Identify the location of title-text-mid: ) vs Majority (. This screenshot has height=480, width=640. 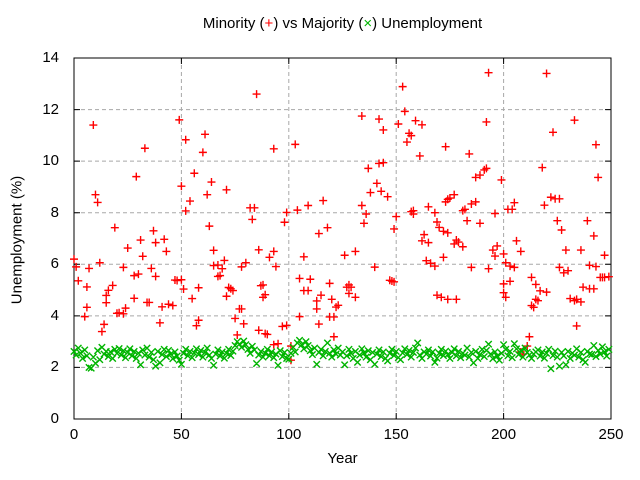
(318, 23).